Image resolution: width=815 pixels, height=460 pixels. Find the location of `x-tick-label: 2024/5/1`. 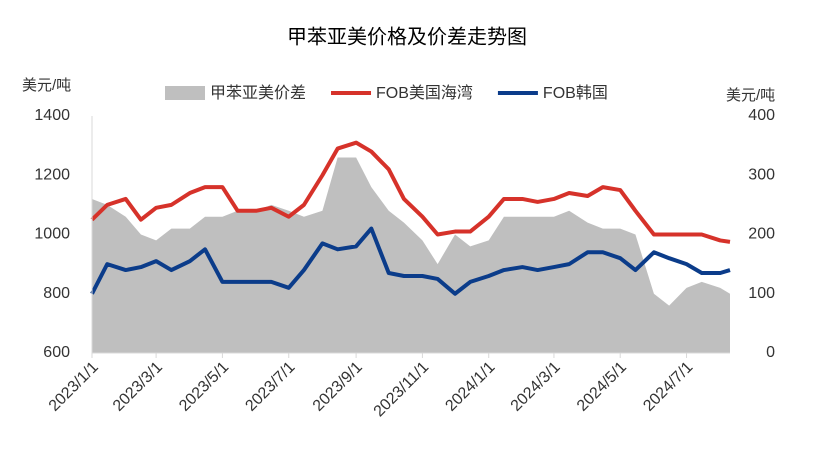

x-tick-label: 2024/5/1 is located at coordinates (602, 387).